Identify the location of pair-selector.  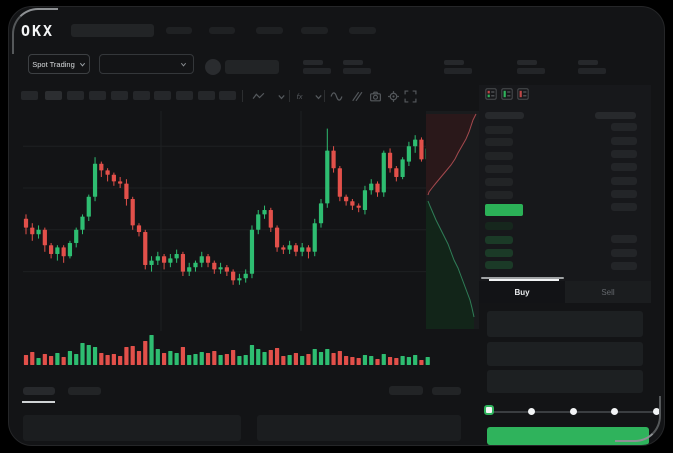
(146, 64).